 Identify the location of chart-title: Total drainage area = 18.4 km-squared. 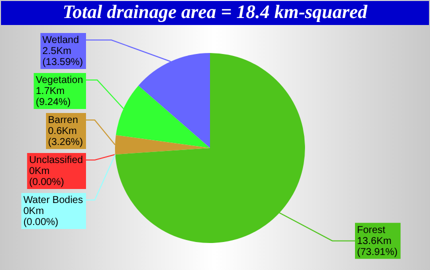
(215, 13).